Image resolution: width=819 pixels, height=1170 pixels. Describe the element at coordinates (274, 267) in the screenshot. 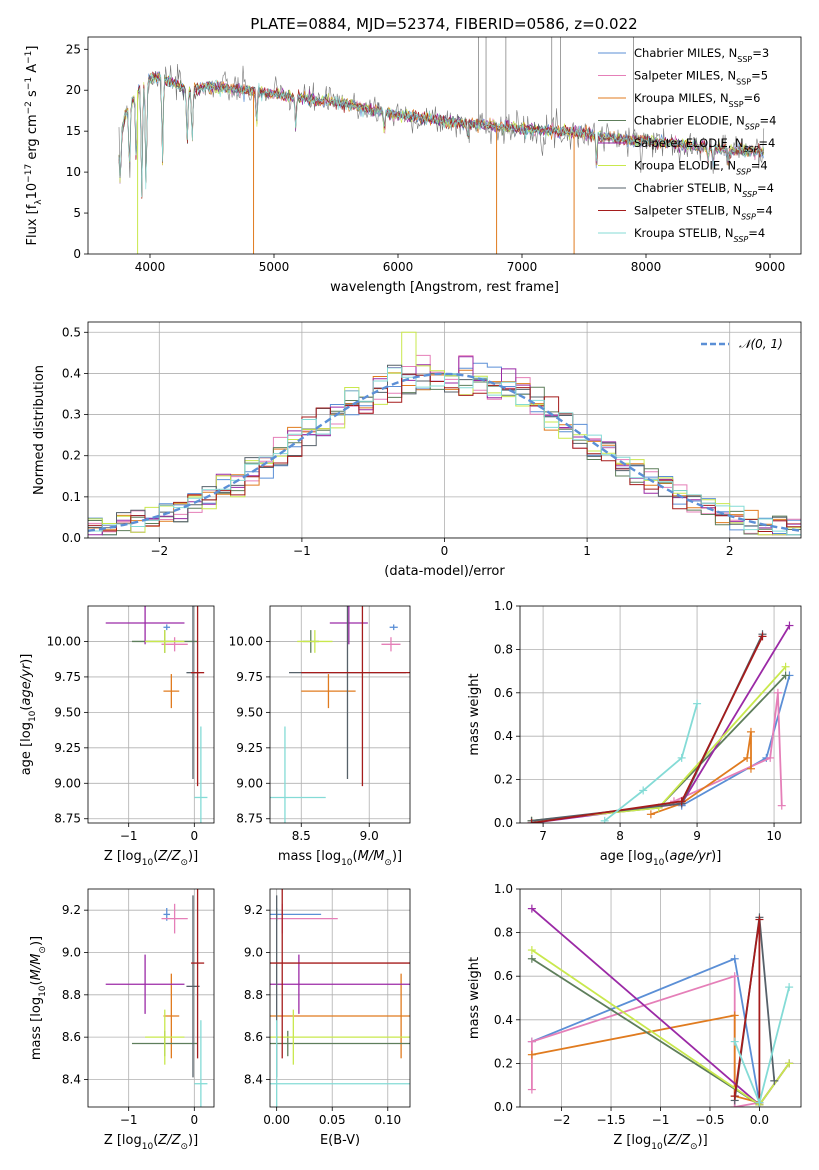

I see `x-tick-label: 5000` at that location.